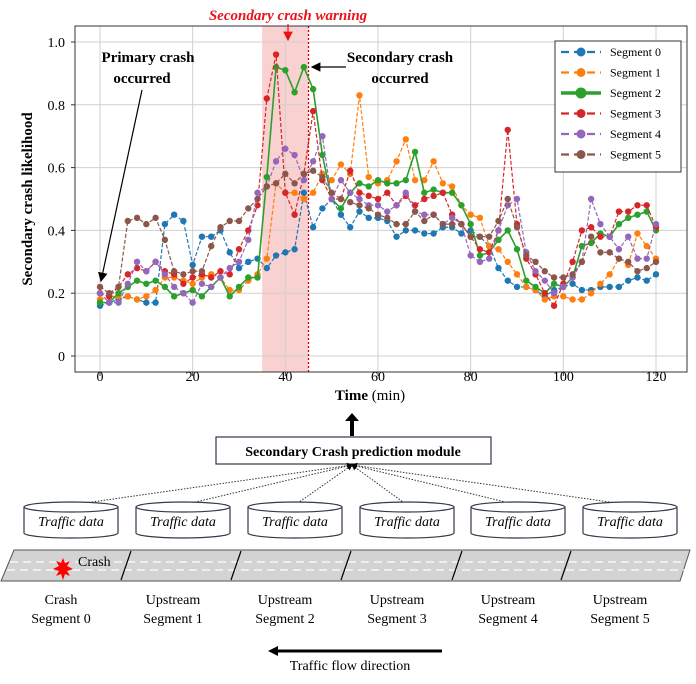  What do you see at coordinates (94, 562) in the screenshot?
I see `crash-label: Crash` at bounding box center [94, 562].